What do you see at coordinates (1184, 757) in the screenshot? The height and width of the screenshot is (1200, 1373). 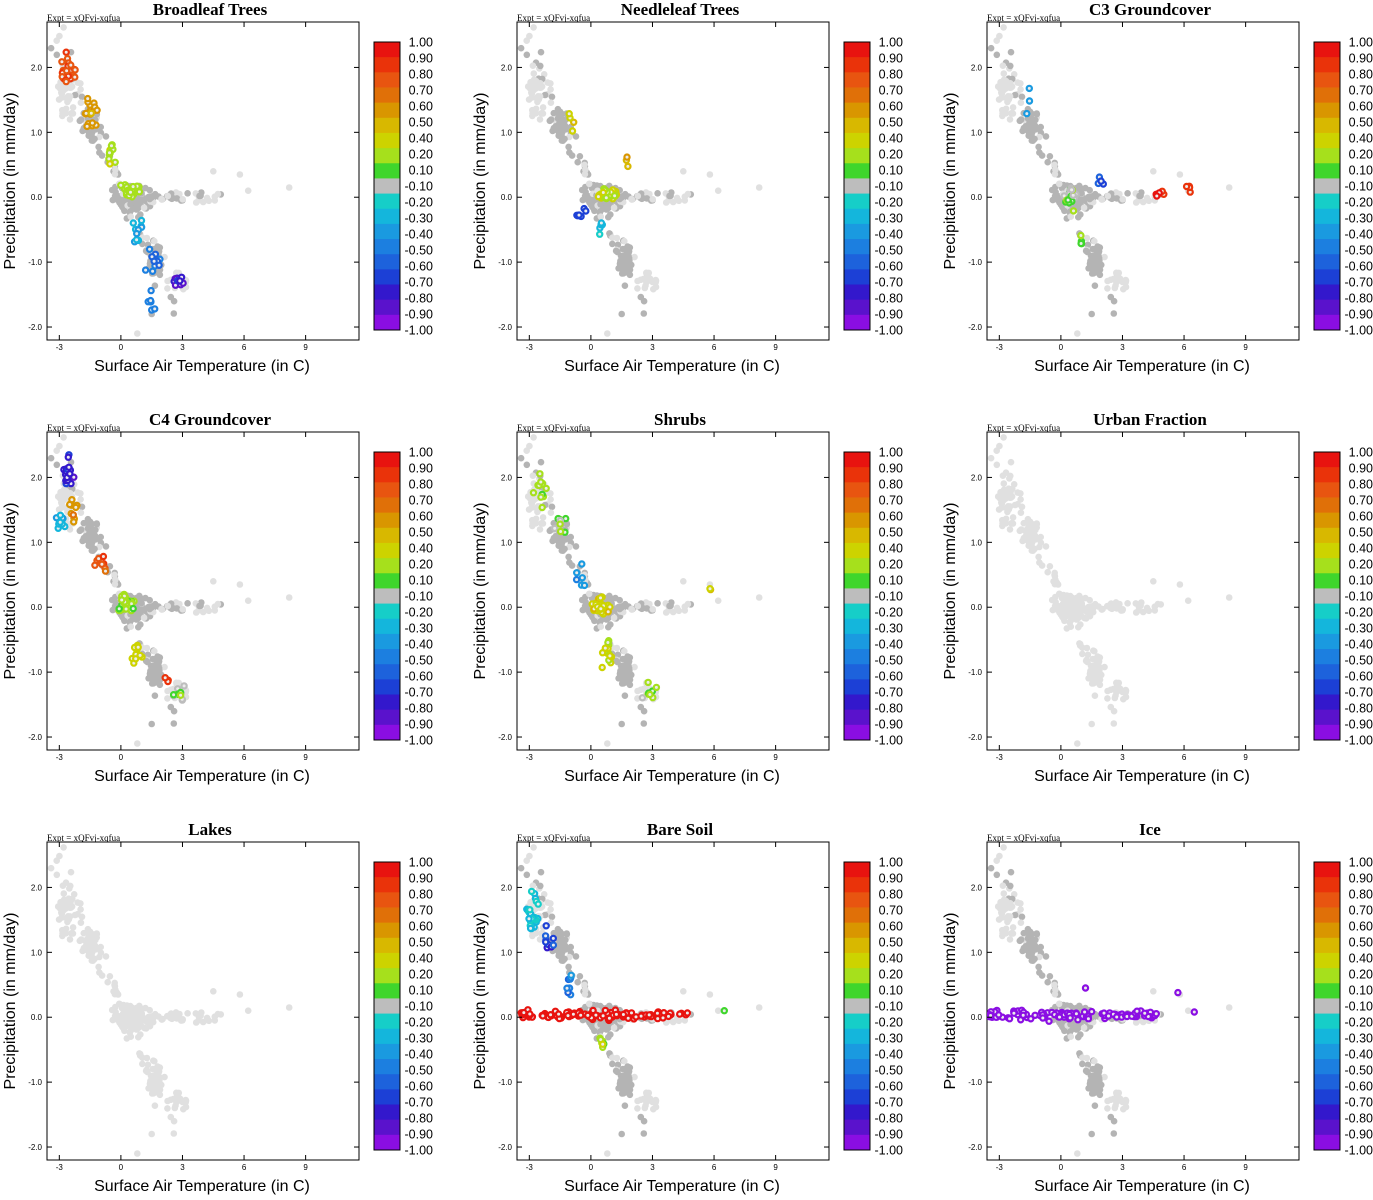 I see `x-tick-label: 6` at bounding box center [1184, 757].